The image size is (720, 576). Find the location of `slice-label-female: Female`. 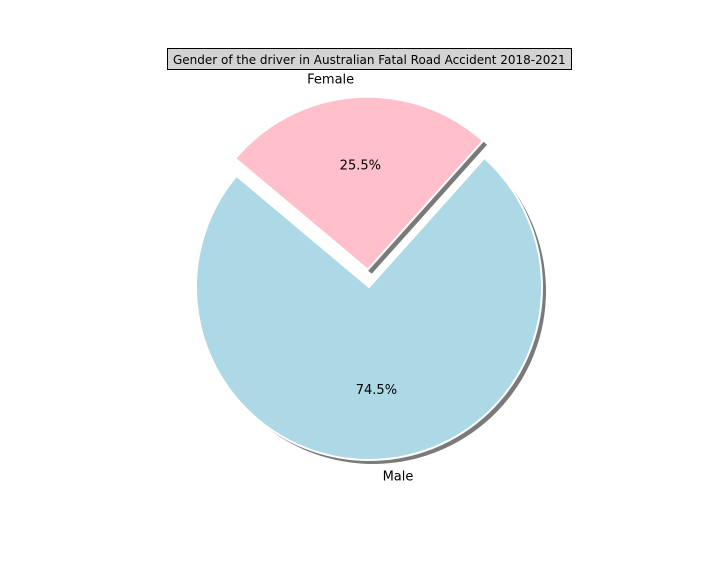

slice-label-female: Female is located at coordinates (330, 79).